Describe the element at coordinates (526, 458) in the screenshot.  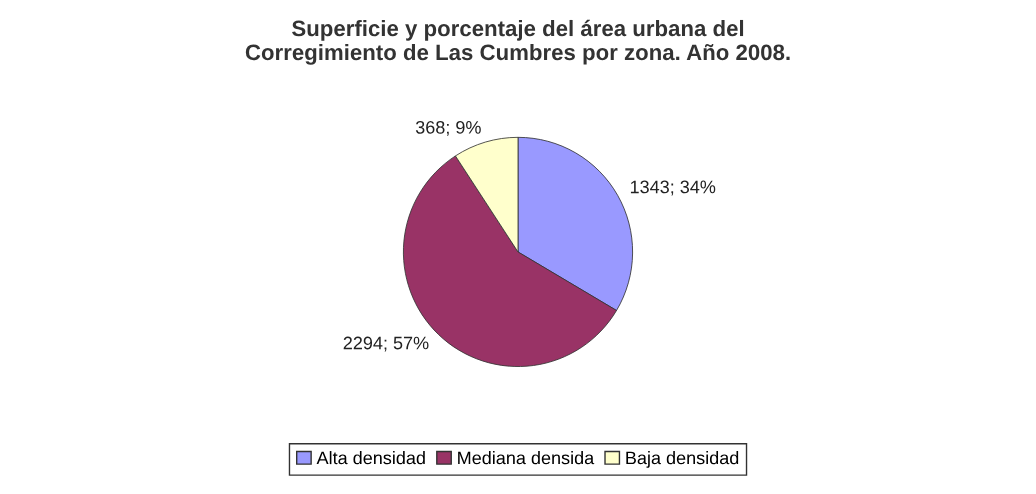
I see `legend-label: Mediana densida` at that location.